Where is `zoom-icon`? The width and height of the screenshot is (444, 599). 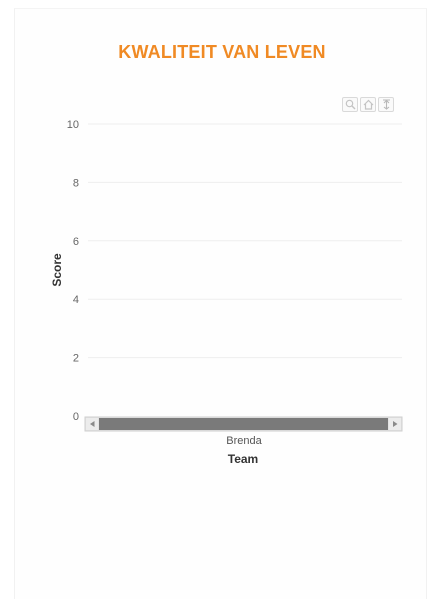 zoom-icon is located at coordinates (350, 104).